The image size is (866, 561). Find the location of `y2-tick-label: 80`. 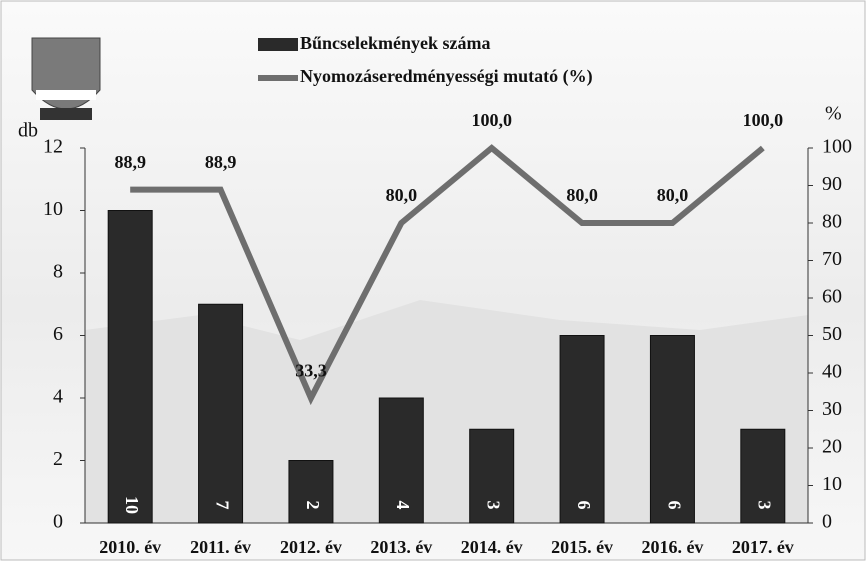

y2-tick-label: 80 is located at coordinates (832, 222).